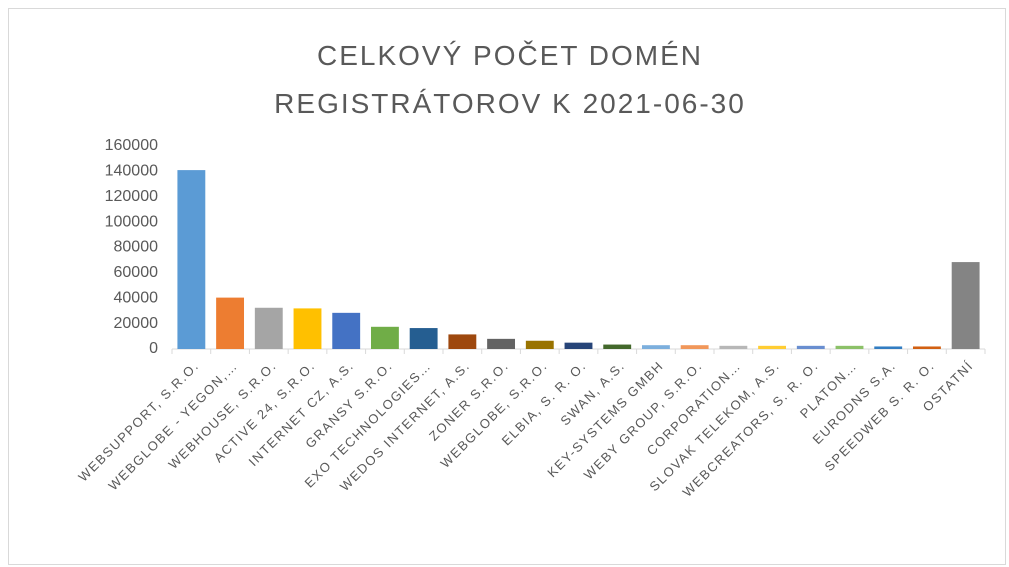 The width and height of the screenshot is (1009, 567). What do you see at coordinates (153, 348) in the screenshot?
I see `y-tick-label: 0` at bounding box center [153, 348].